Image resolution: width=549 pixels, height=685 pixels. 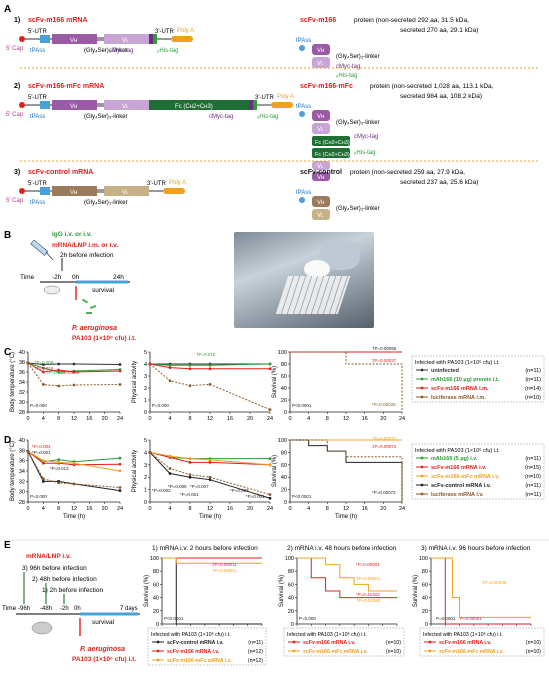 What do you see at coordinates (364, 153) in the screenshot?
I see `protein-his-label: ₆His-tag` at bounding box center [364, 153].